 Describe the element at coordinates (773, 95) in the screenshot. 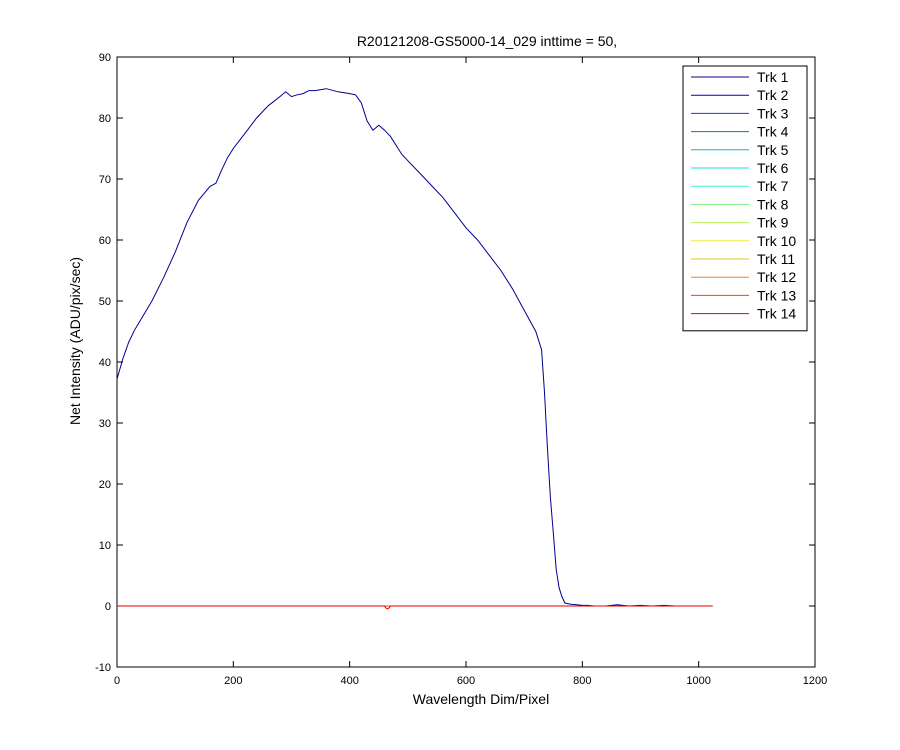

I see `legend-entry: Trk 2` at that location.